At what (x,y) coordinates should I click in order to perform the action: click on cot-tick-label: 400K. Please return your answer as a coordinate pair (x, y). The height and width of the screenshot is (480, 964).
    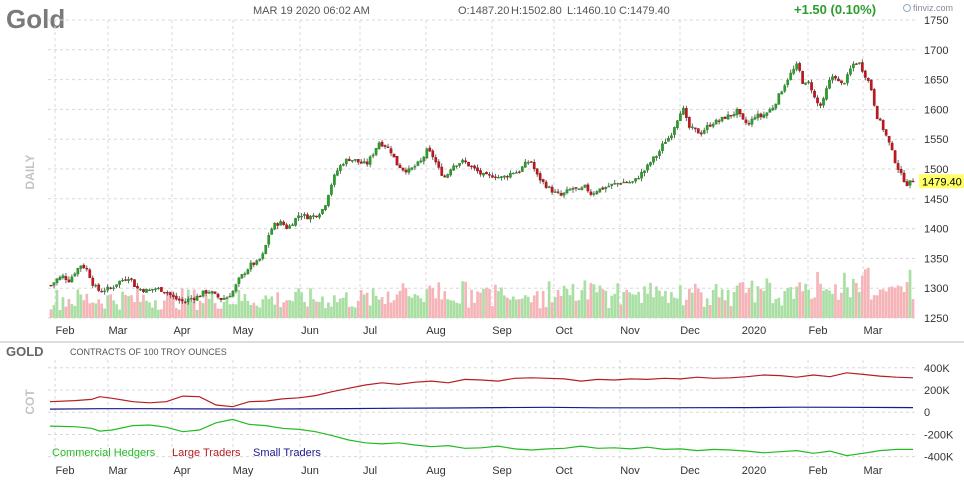
    Looking at the image, I should click on (937, 369).